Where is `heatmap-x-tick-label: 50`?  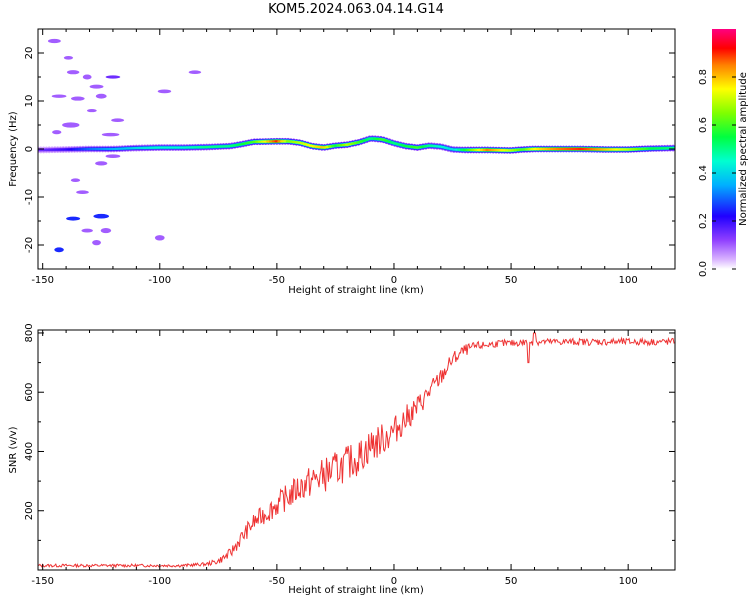 heatmap-x-tick-label: 50 is located at coordinates (511, 280).